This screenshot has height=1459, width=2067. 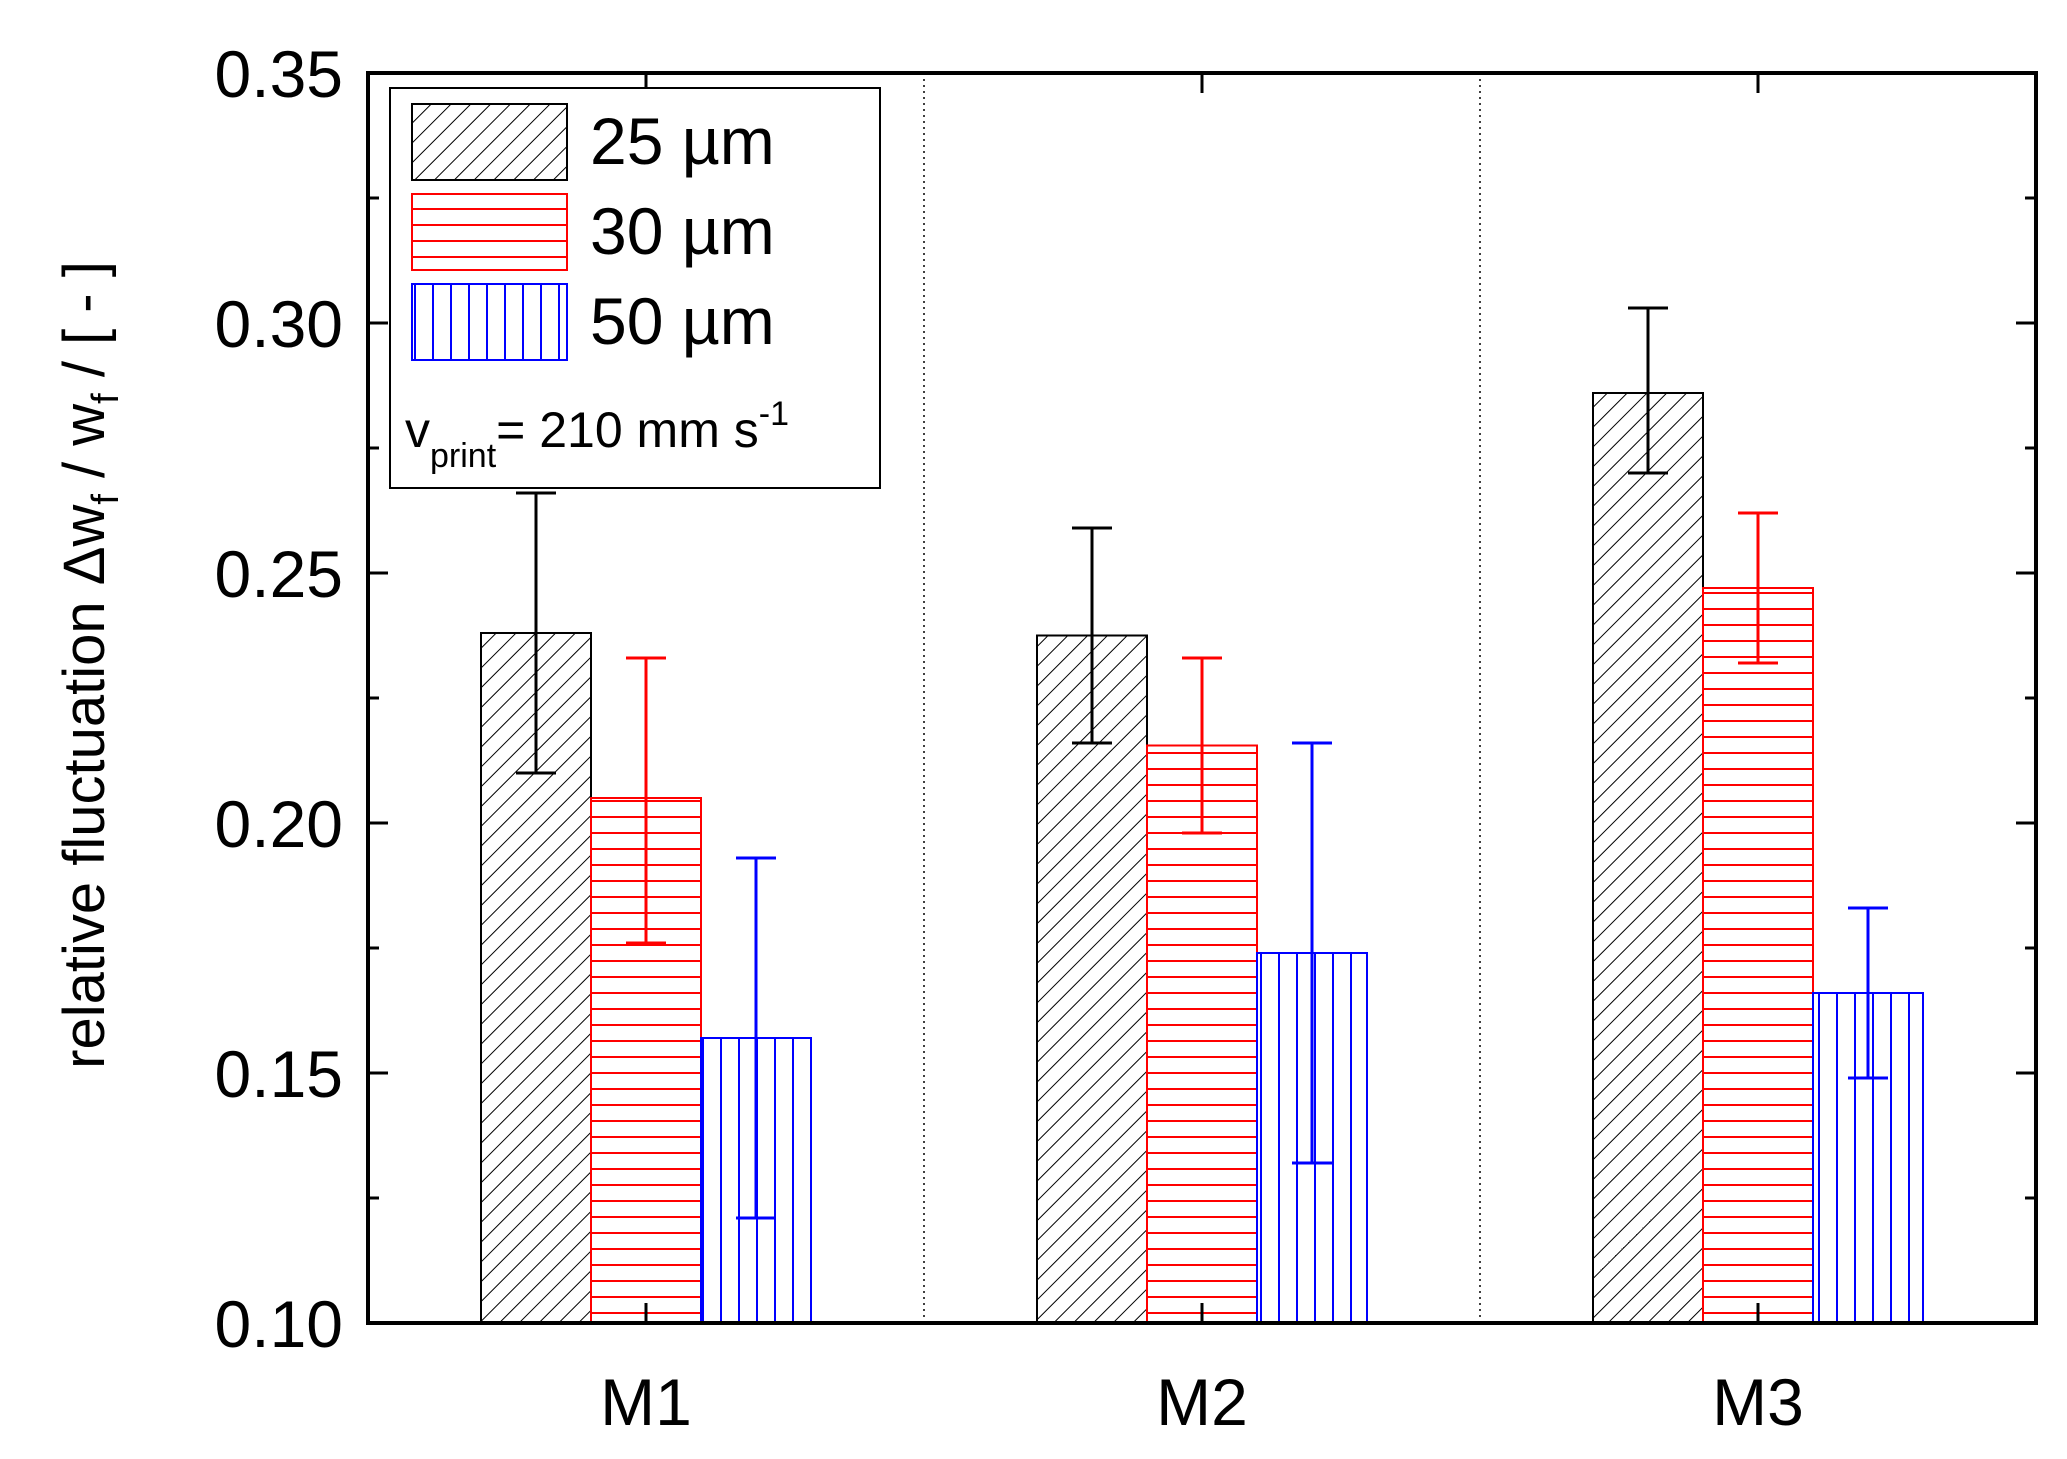 I want to click on x-tick-label: M3, so click(x=1758, y=1402).